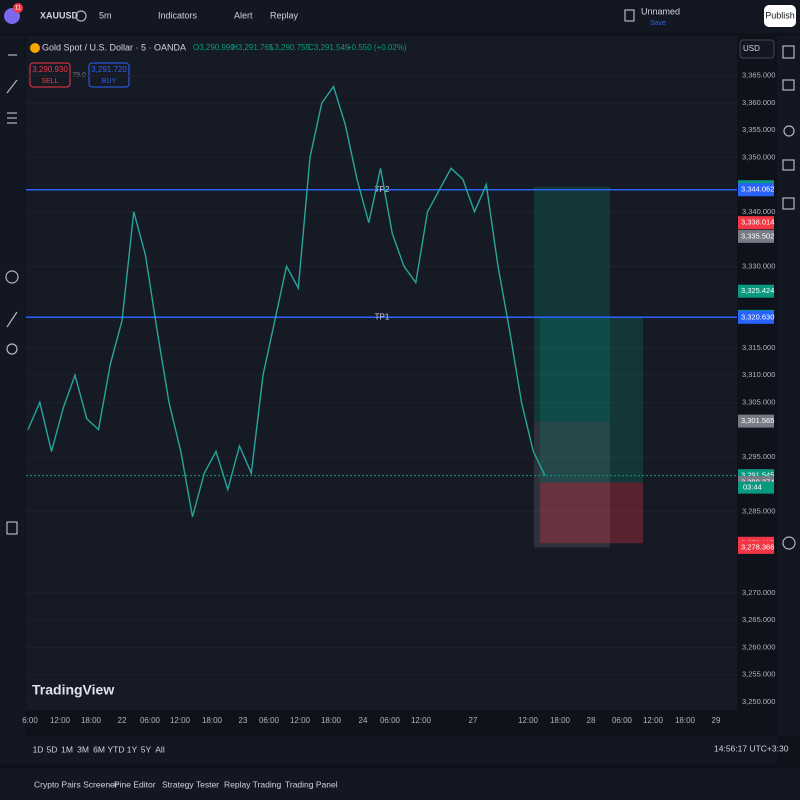 This screenshot has width=800, height=800. I want to click on time-label: 27, so click(473, 720).